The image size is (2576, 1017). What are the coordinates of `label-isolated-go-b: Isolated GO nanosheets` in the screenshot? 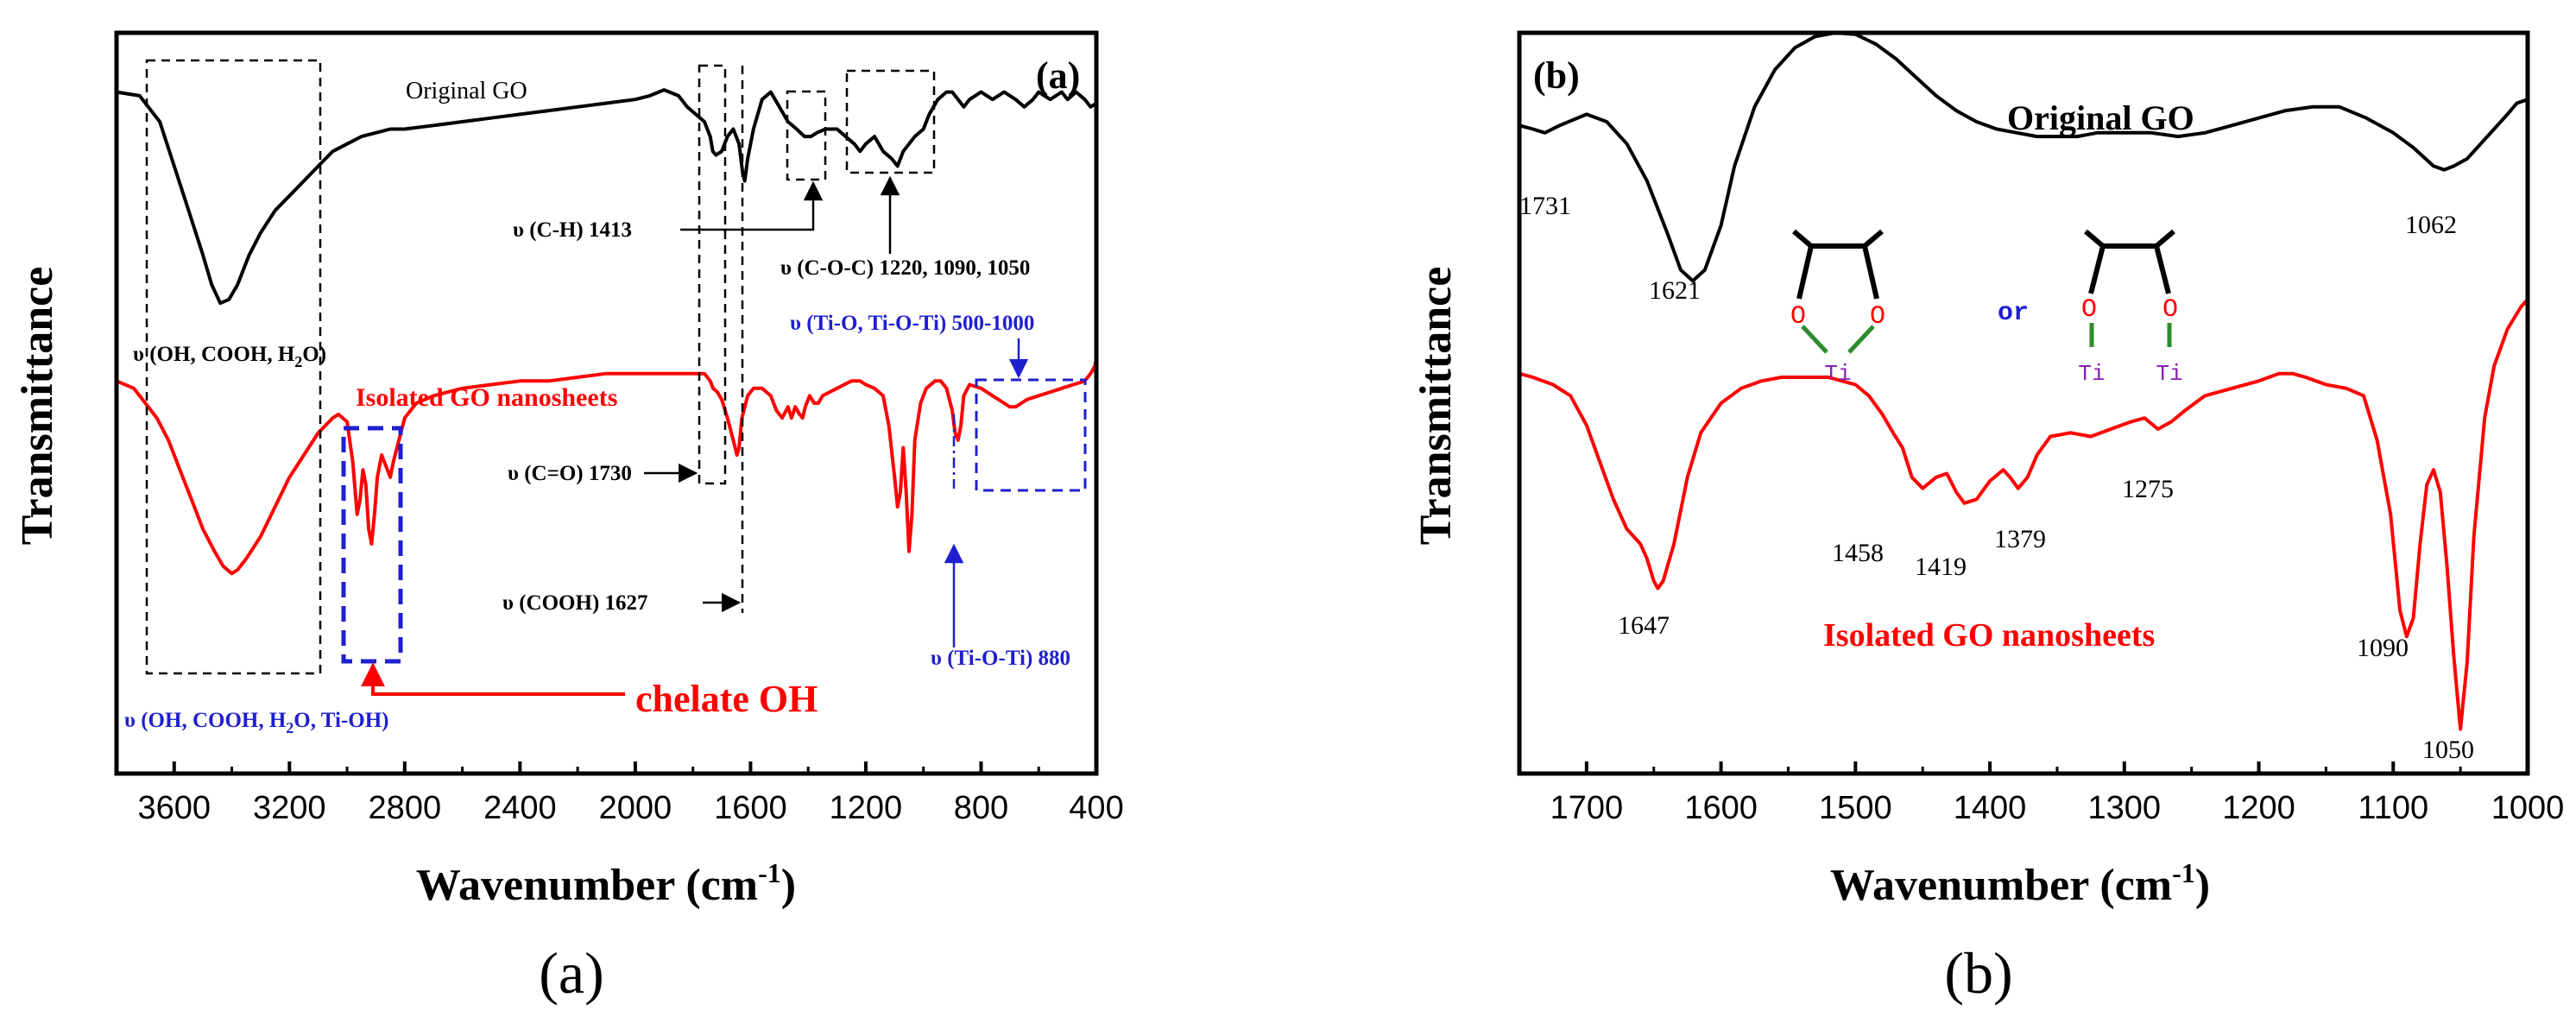 It's located at (1989, 635).